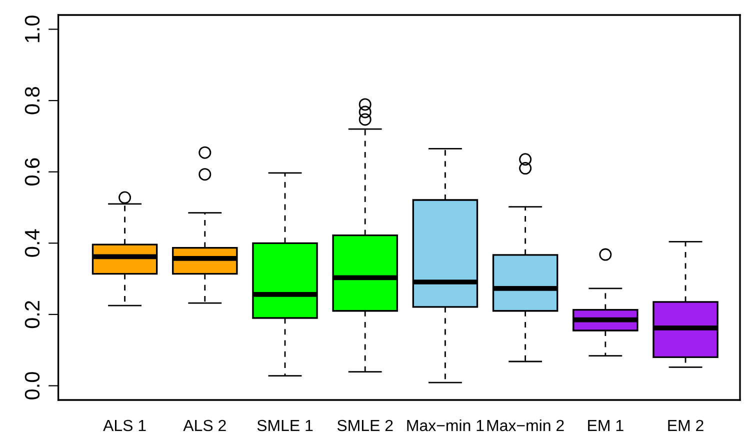  I want to click on x-tick-label: Max−min 2, so click(525, 425).